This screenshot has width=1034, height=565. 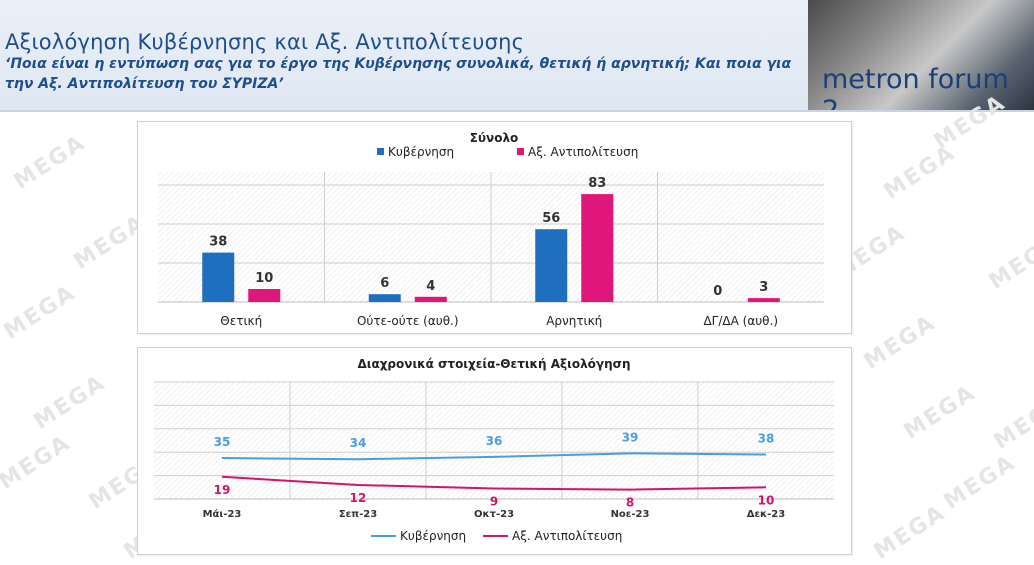 I want to click on line-chart-title: Διαχρονικά στοιχεία-Θετική Αξιολόγηση, so click(x=493, y=364).